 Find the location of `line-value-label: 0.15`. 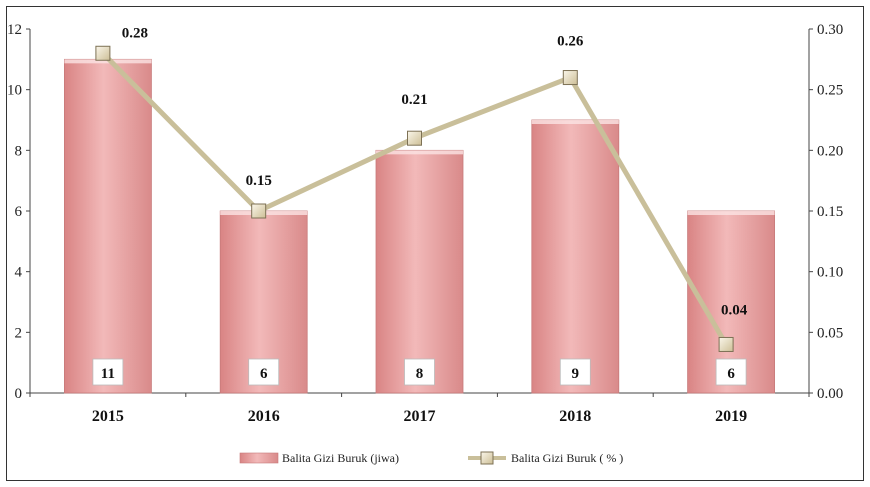

line-value-label: 0.15 is located at coordinates (259, 181).